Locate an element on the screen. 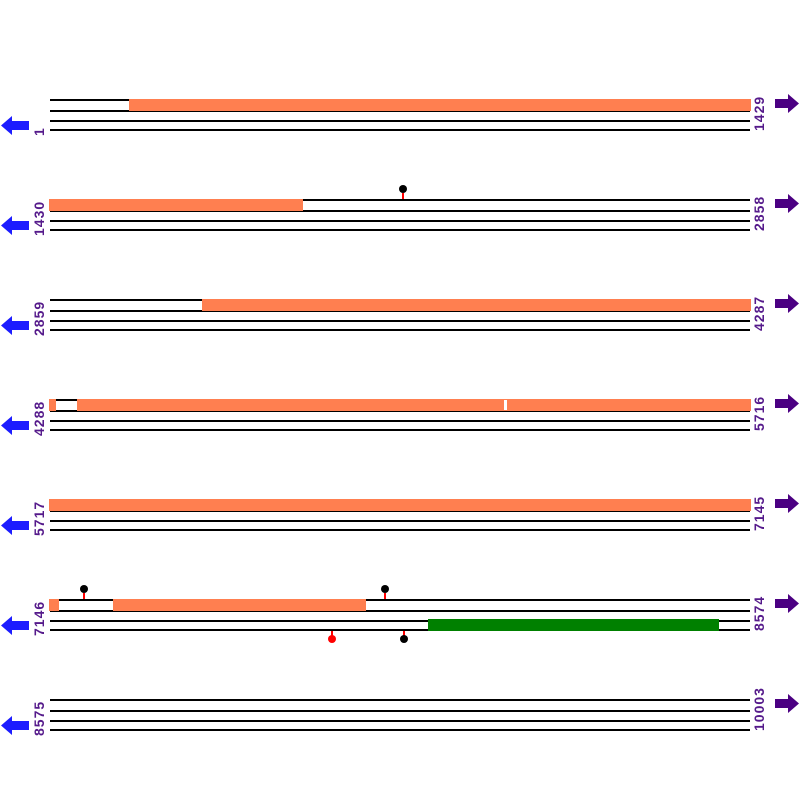 The height and width of the screenshot is (800, 800). row-end-coordinate: 5716 is located at coordinates (759, 413).